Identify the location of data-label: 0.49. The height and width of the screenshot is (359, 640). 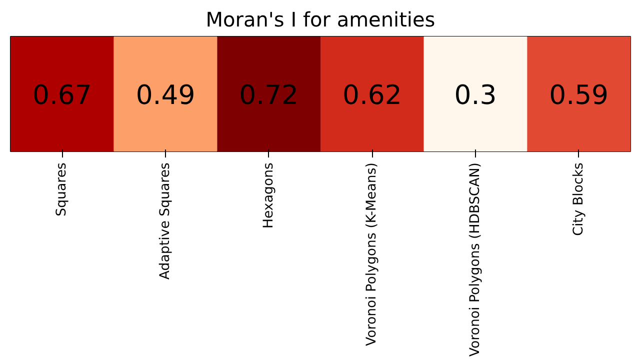
(166, 95).